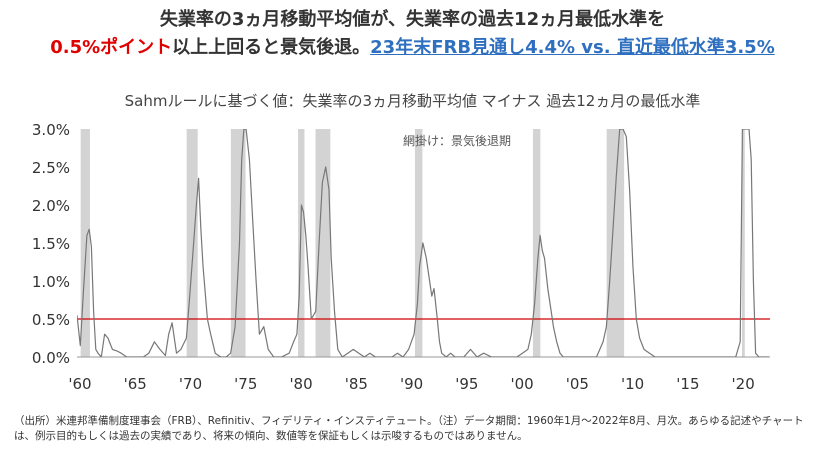  What do you see at coordinates (521, 384) in the screenshot?
I see `x-tick-label: '00` at bounding box center [521, 384].